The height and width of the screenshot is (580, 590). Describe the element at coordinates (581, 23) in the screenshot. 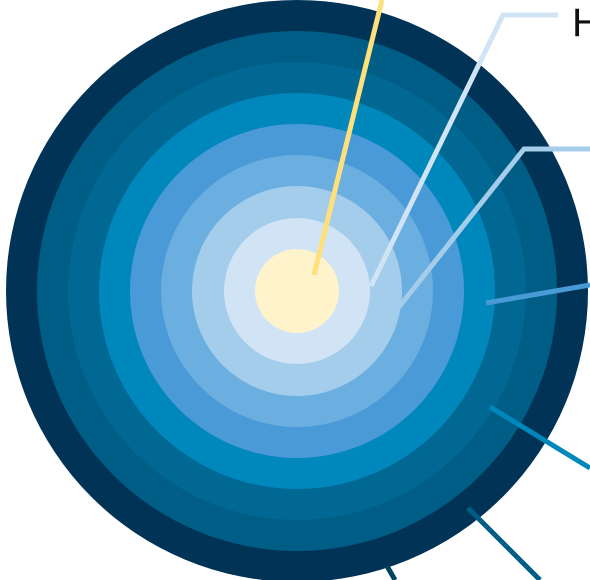

I see `callout-label-2: H` at that location.